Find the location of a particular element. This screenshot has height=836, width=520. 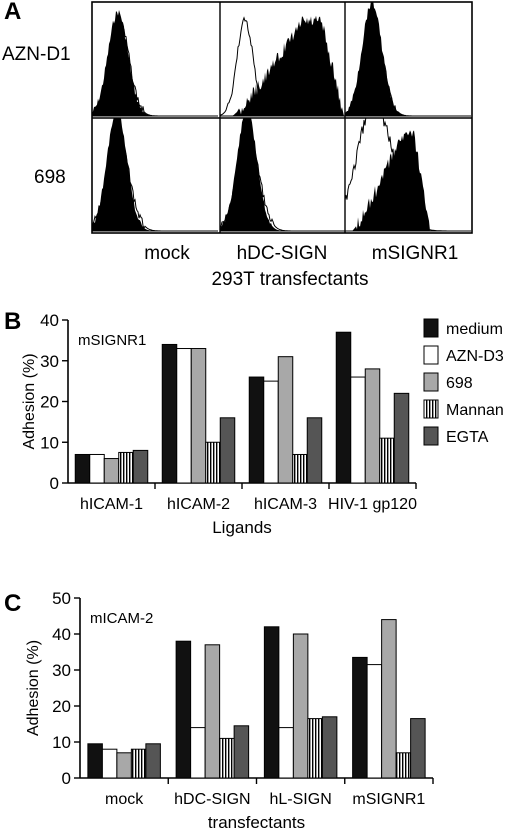

legend-label: EGTA is located at coordinates (467, 437).